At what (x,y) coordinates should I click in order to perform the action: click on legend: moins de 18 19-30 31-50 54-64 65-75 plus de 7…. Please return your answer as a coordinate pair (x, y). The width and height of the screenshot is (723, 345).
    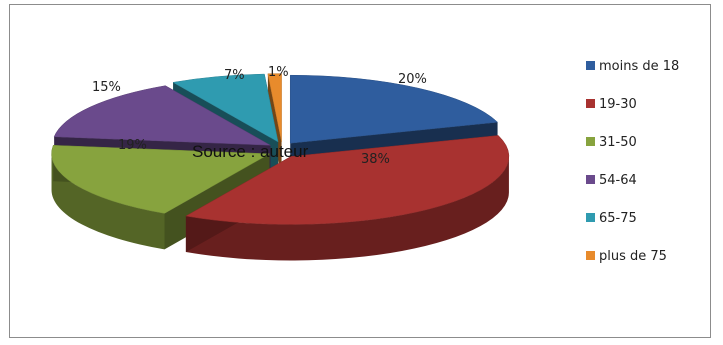
    Looking at the image, I should click on (632, 161).